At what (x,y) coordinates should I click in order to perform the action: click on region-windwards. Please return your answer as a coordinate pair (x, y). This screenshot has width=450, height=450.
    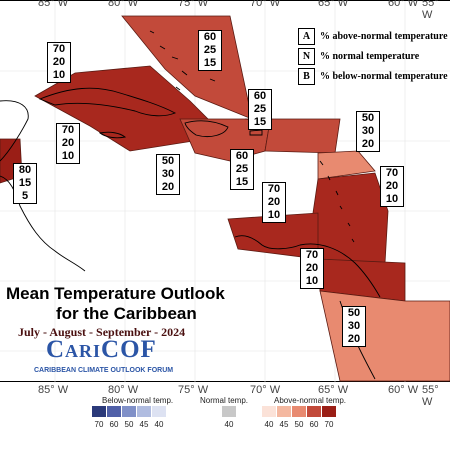
    Looking at the image, I should click on (350, 218).